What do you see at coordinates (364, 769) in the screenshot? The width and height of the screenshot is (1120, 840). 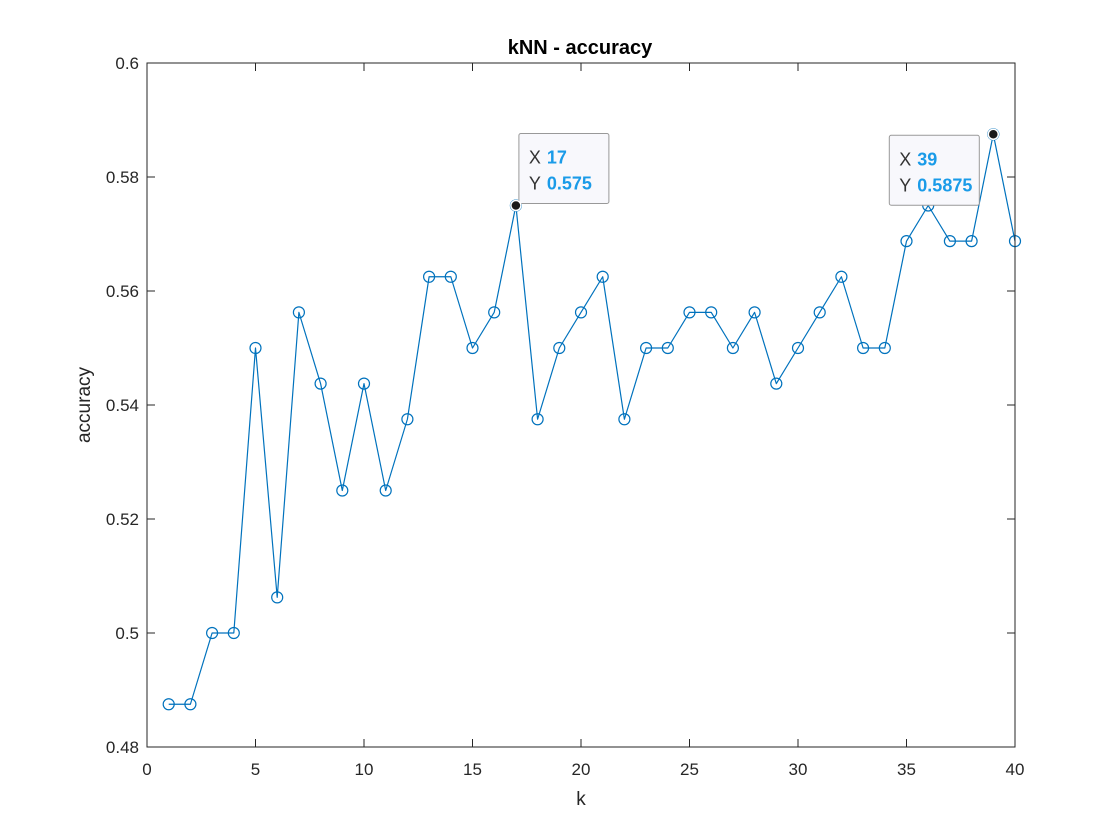 I see `x-tick-label-2: 10` at bounding box center [364, 769].